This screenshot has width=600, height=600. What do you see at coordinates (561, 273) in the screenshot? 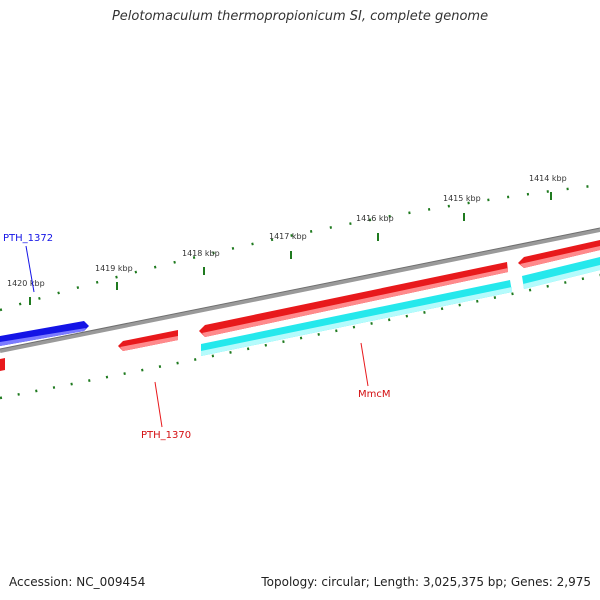
I see `cds-right` at bounding box center [561, 273].